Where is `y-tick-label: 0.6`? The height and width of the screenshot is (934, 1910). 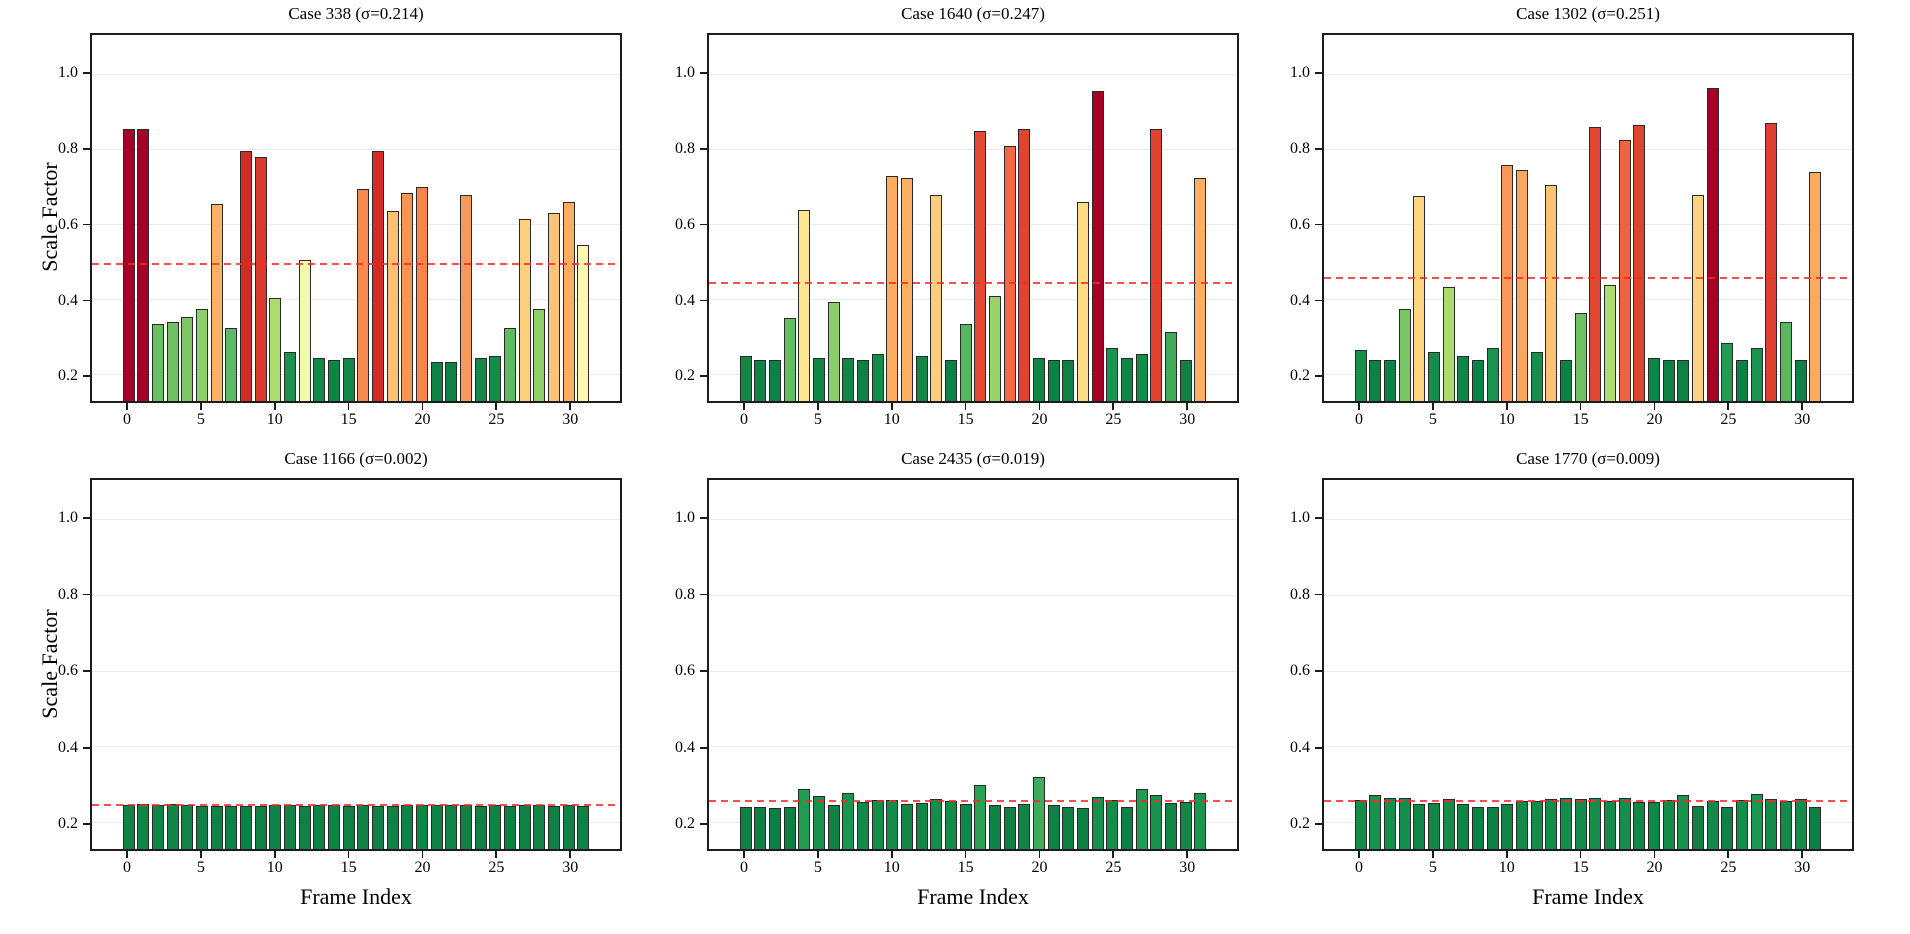 y-tick-label: 0.6 is located at coordinates (1300, 671).